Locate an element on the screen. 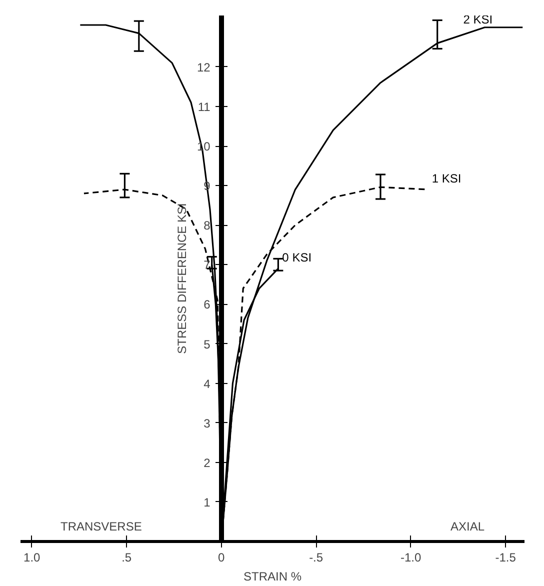 This screenshot has height=586, width=544. series-label: 1 KSI is located at coordinates (447, 179).